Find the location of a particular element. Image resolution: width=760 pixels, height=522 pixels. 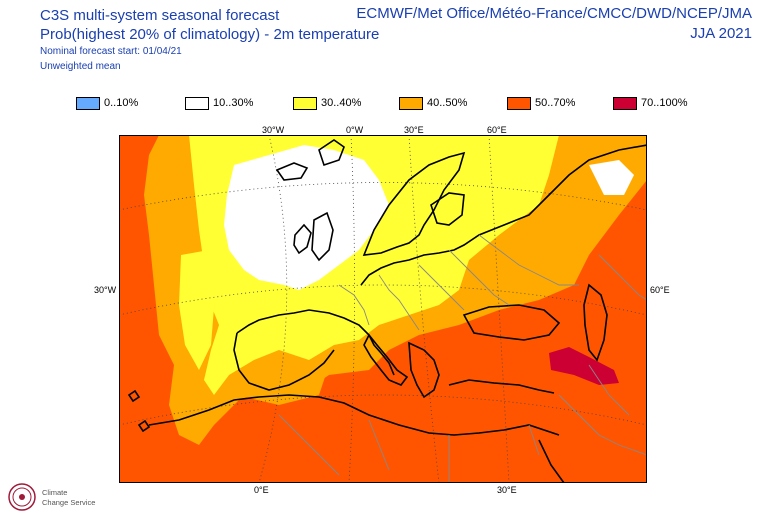

bottom-lon-label: 0°E is located at coordinates (261, 490).